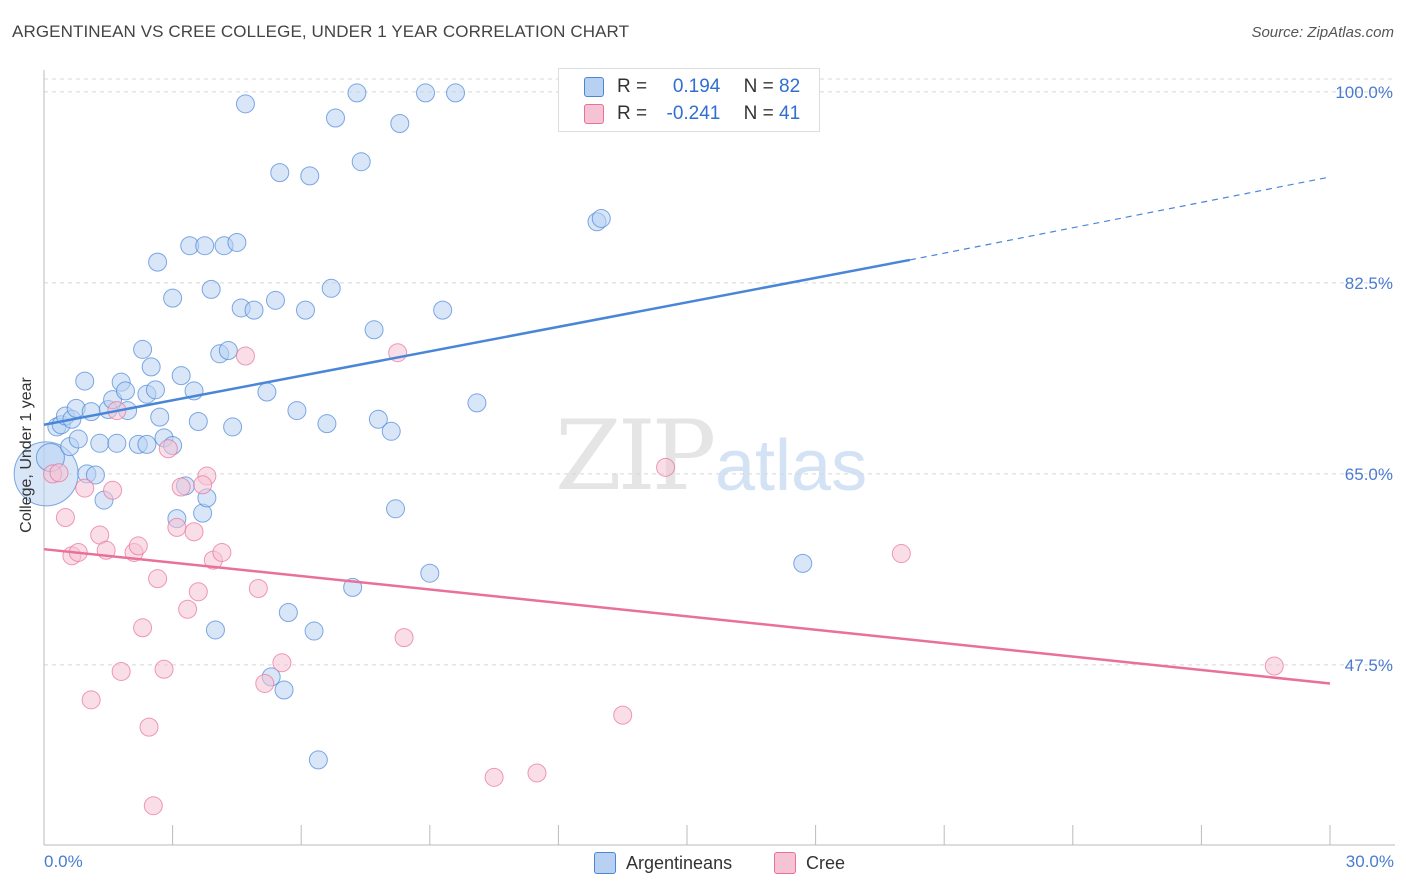 This screenshot has width=1406, height=892. I want to click on x-tick-label-max: 30.0%, so click(1369, 861).